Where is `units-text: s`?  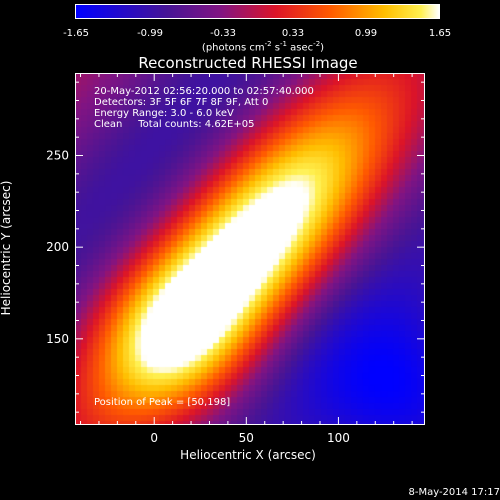
units-text: s is located at coordinates (276, 48).